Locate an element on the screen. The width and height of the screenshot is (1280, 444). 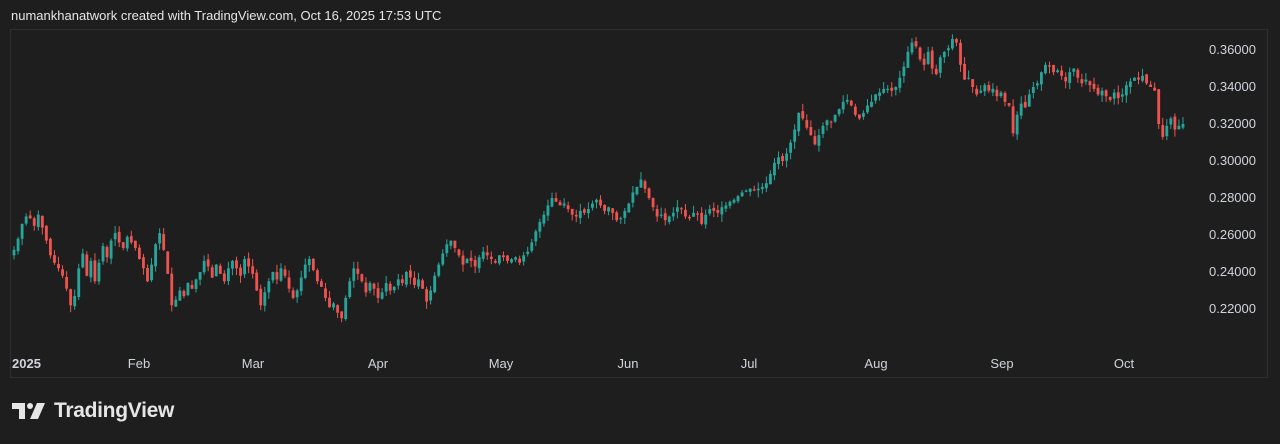
x-tick-label: Sep is located at coordinates (1001, 363).